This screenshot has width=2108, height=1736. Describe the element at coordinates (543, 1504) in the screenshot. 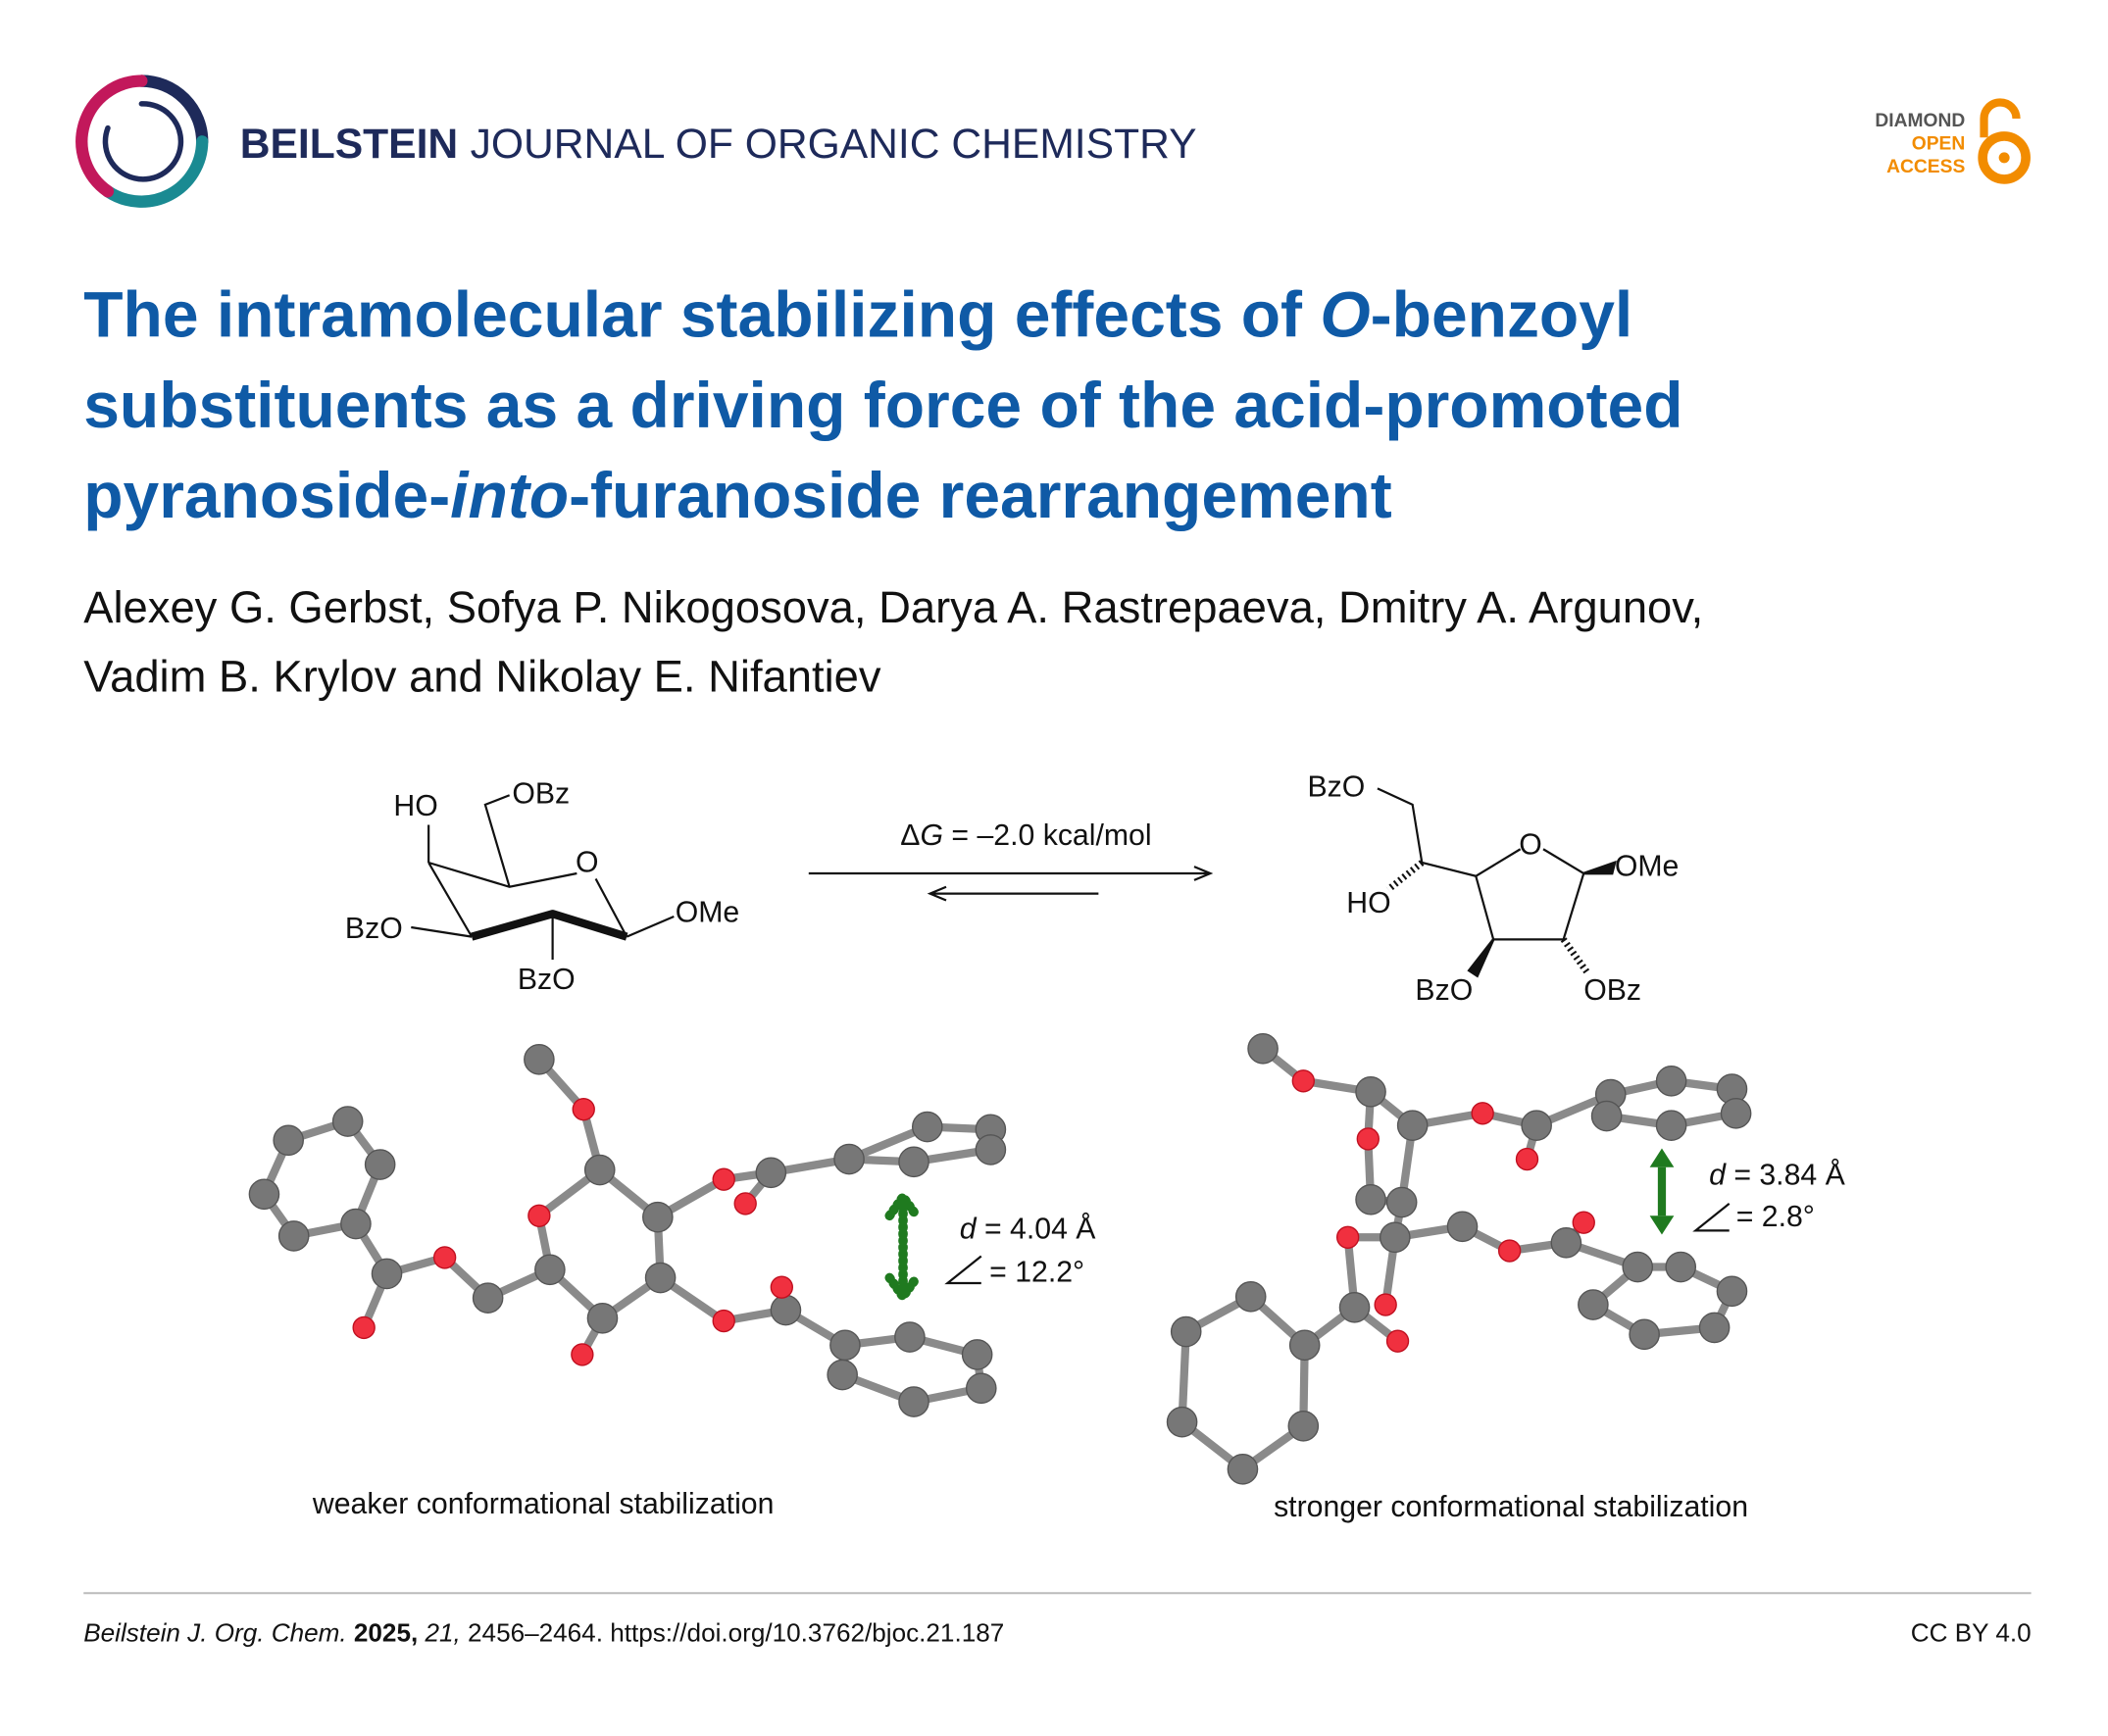

I see `caption: weaker conformational stabilization` at that location.